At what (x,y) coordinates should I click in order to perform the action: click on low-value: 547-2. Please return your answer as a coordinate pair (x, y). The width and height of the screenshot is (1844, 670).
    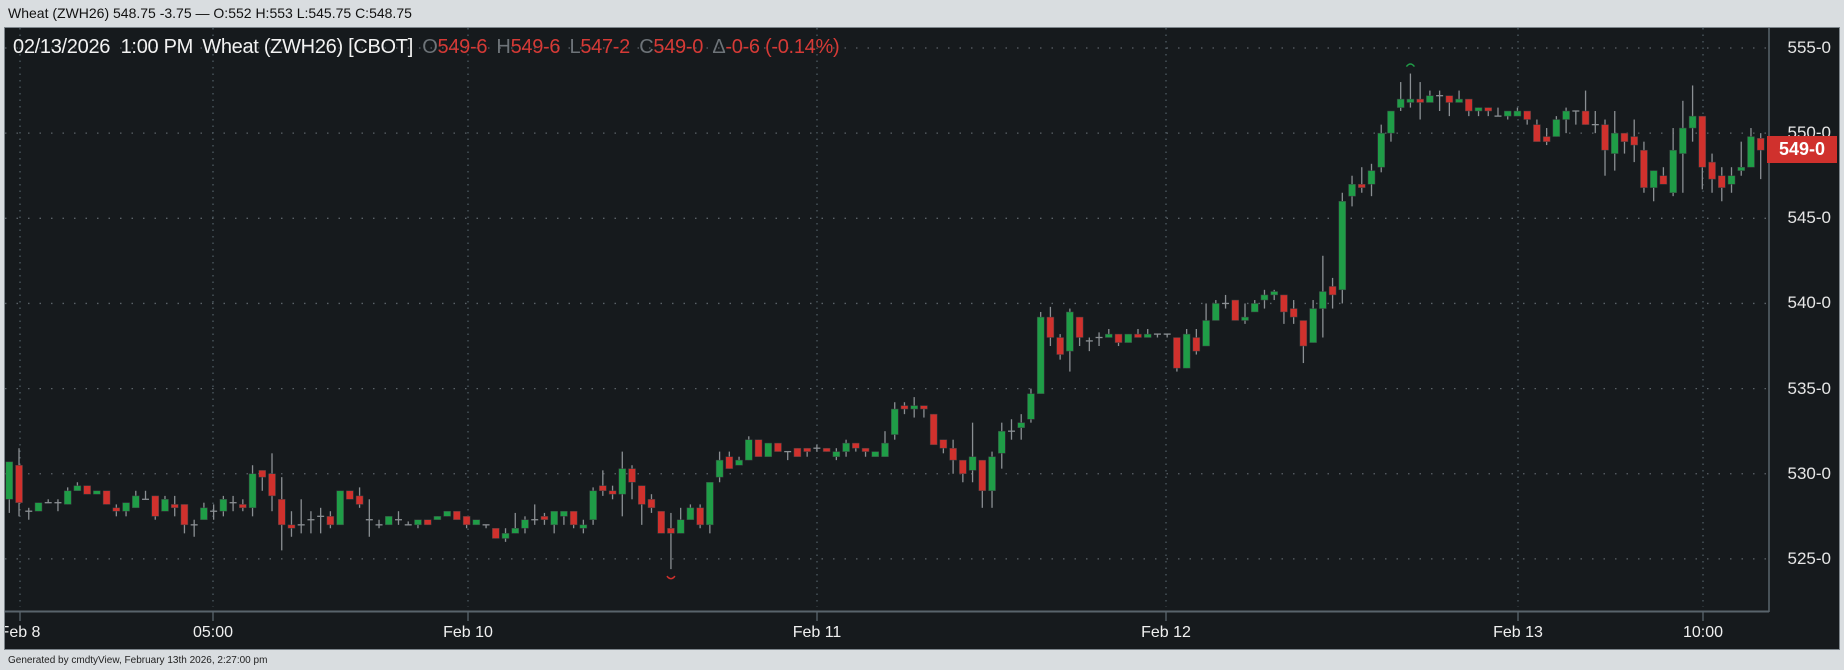
    Looking at the image, I should click on (605, 47).